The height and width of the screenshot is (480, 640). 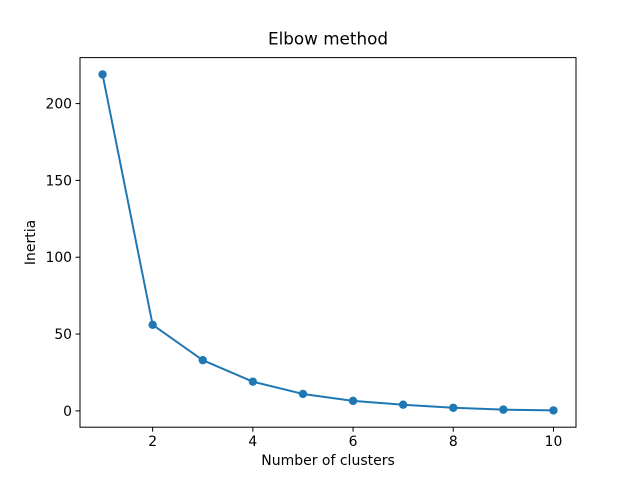 What do you see at coordinates (63, 335) in the screenshot?
I see `y-tick-label: 50` at bounding box center [63, 335].